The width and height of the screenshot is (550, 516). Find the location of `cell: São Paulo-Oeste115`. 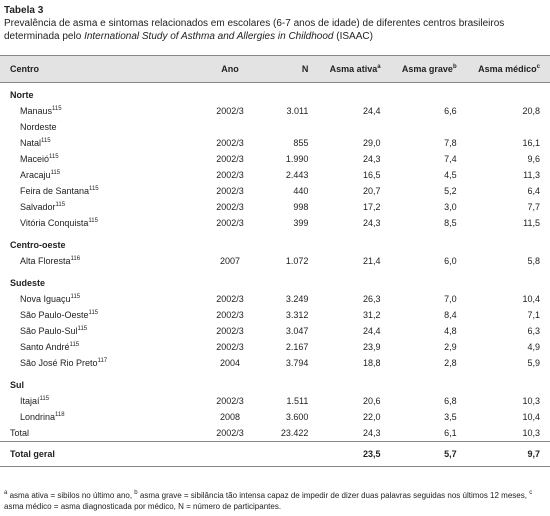

cell: São Paulo-Oeste115 is located at coordinates (95, 315).